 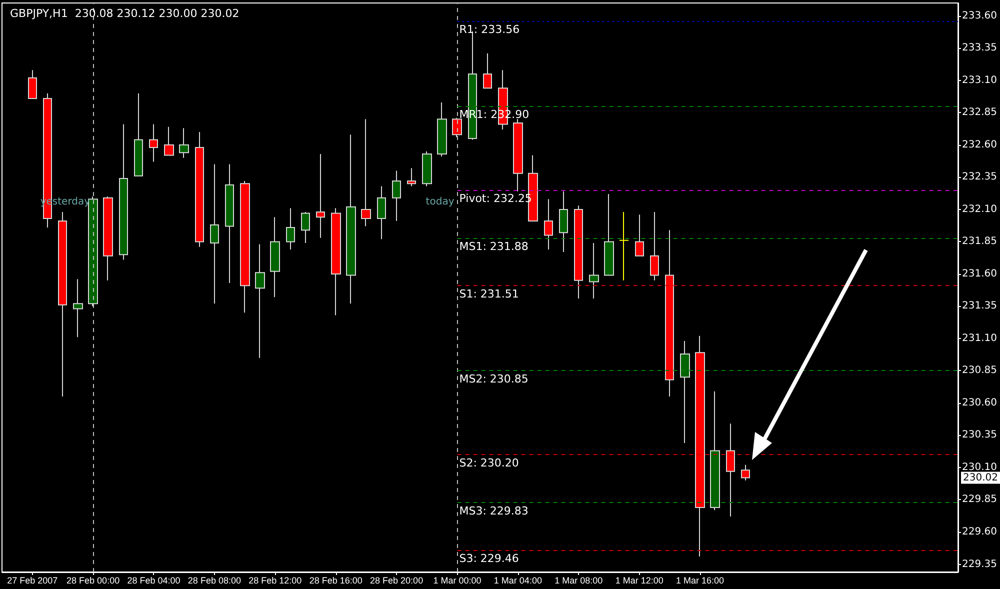 I want to click on y-tick-label: 229.85, so click(x=980, y=500).